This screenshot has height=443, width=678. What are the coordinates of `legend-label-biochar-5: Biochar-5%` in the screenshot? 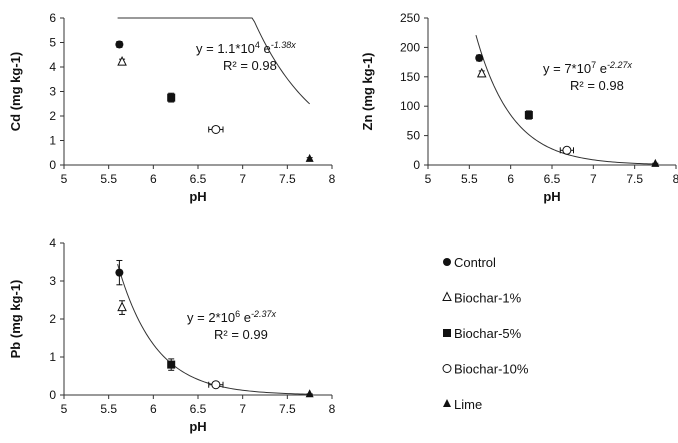 It's located at (488, 333).